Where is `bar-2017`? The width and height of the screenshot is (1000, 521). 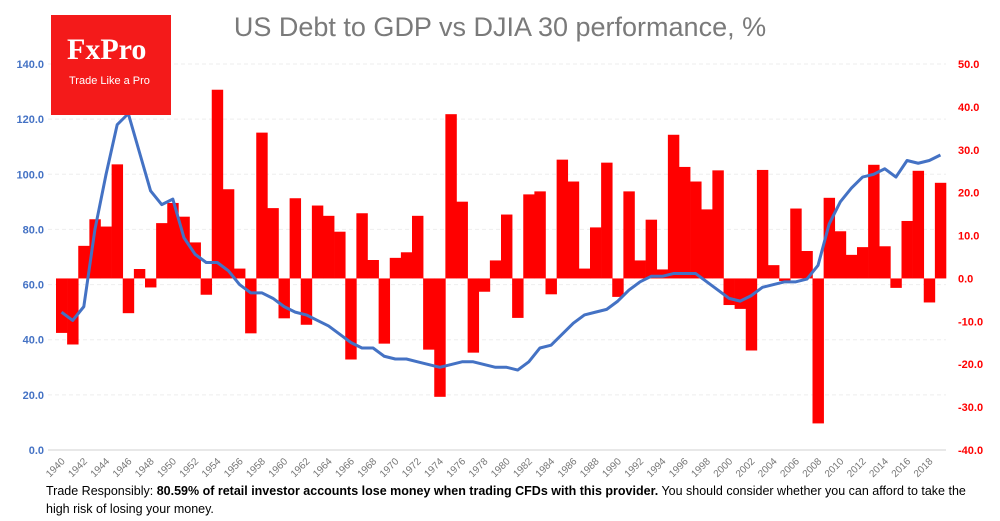
bar-2017 is located at coordinates (918, 224).